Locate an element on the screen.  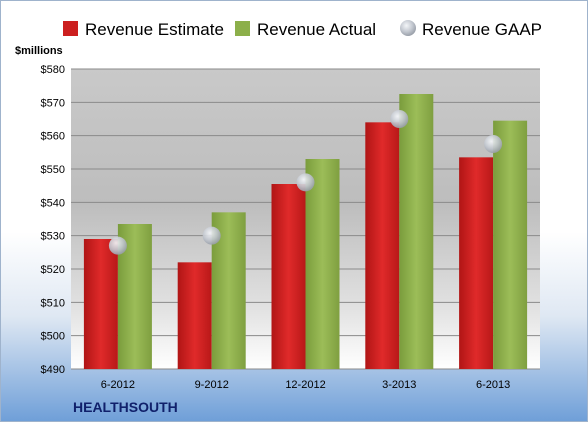
y-tick-label: $520 is located at coordinates (53, 270).